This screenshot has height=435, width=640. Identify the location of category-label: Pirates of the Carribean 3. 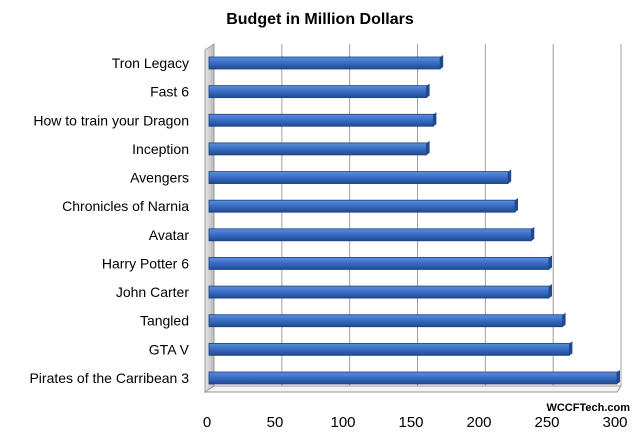
(109, 378).